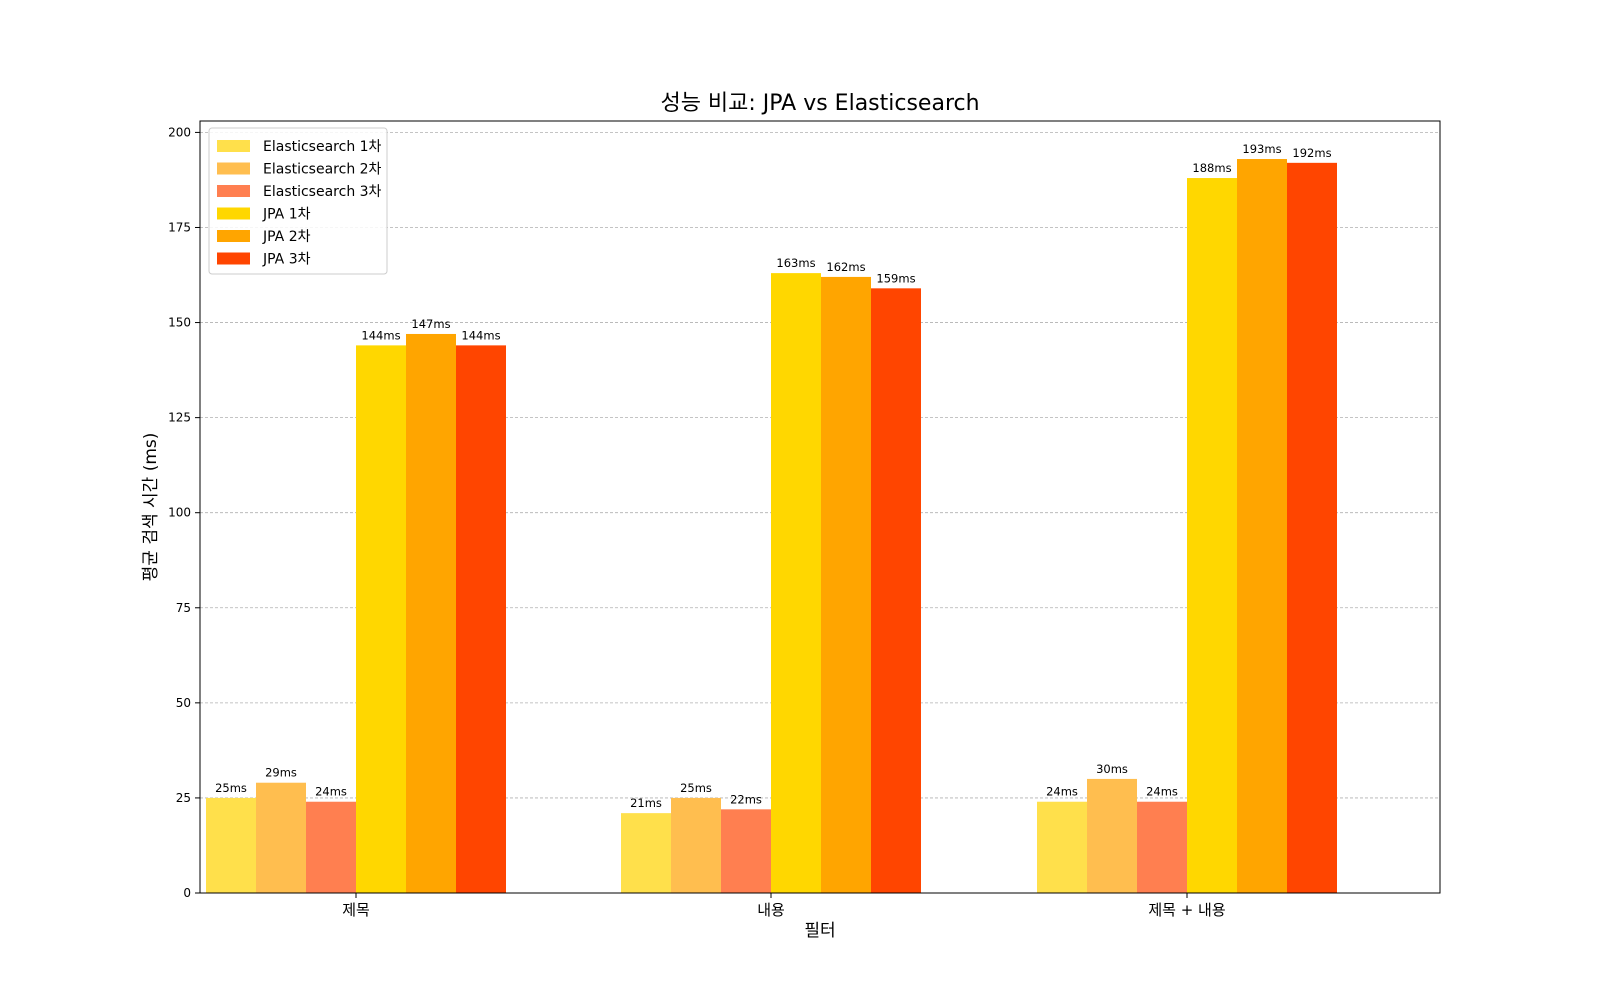  I want to click on y-tick-label: 200, so click(179, 132).